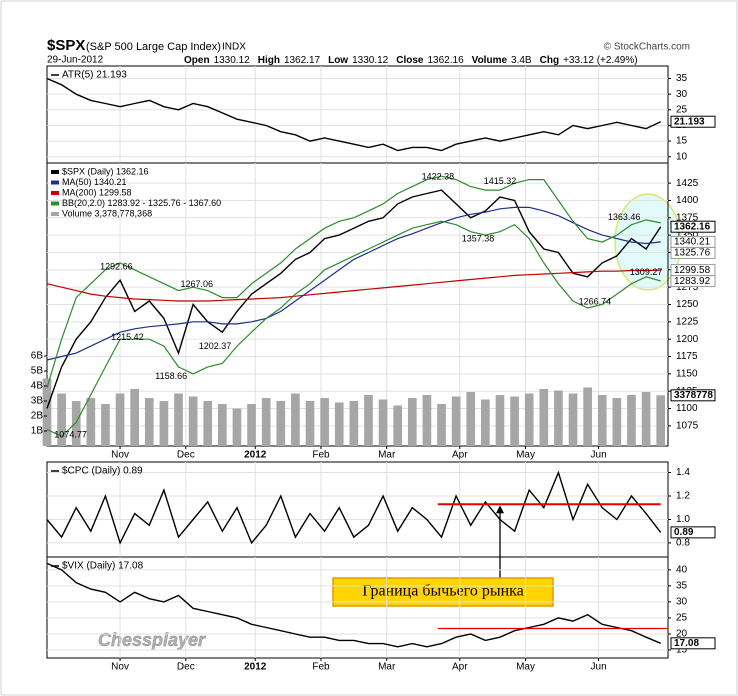 This screenshot has height=696, width=738. What do you see at coordinates (687, 183) in the screenshot?
I see `y-tick-label: 1425` at bounding box center [687, 183].